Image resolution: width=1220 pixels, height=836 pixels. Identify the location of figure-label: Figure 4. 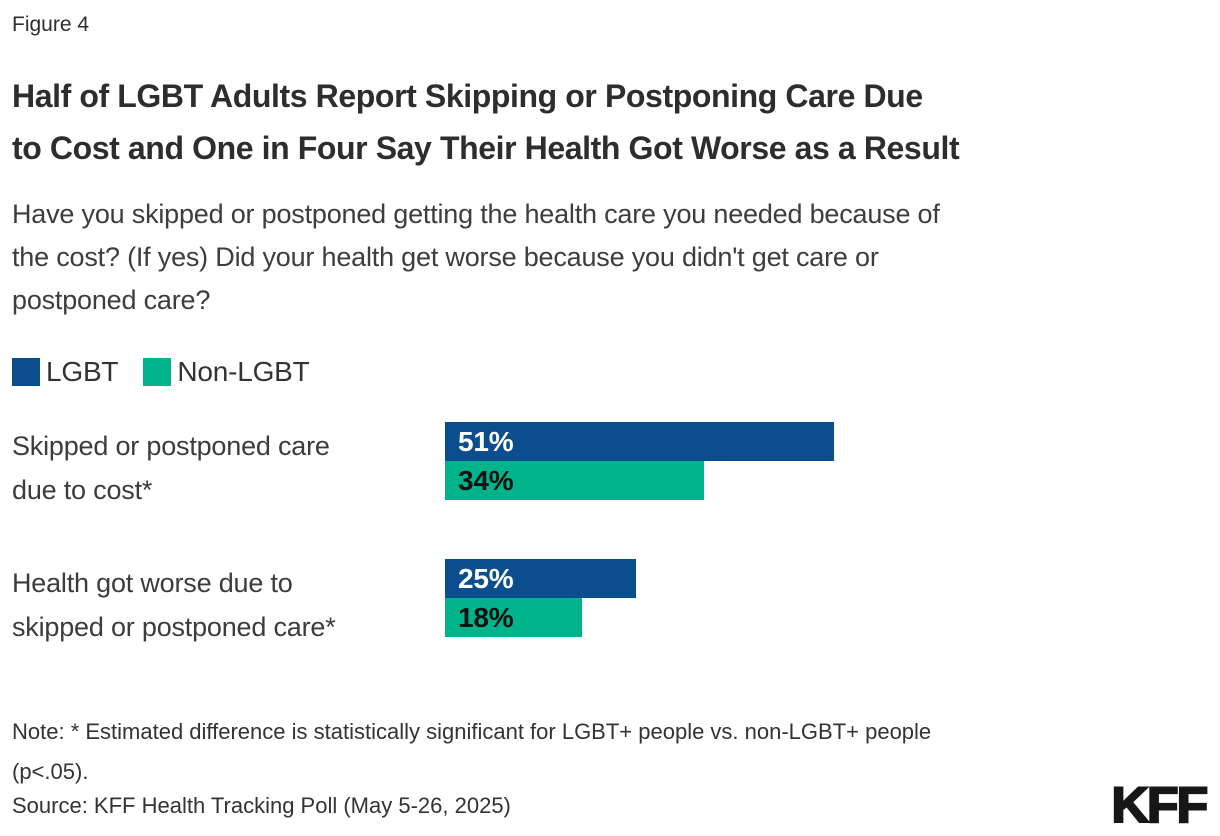
(51, 24).